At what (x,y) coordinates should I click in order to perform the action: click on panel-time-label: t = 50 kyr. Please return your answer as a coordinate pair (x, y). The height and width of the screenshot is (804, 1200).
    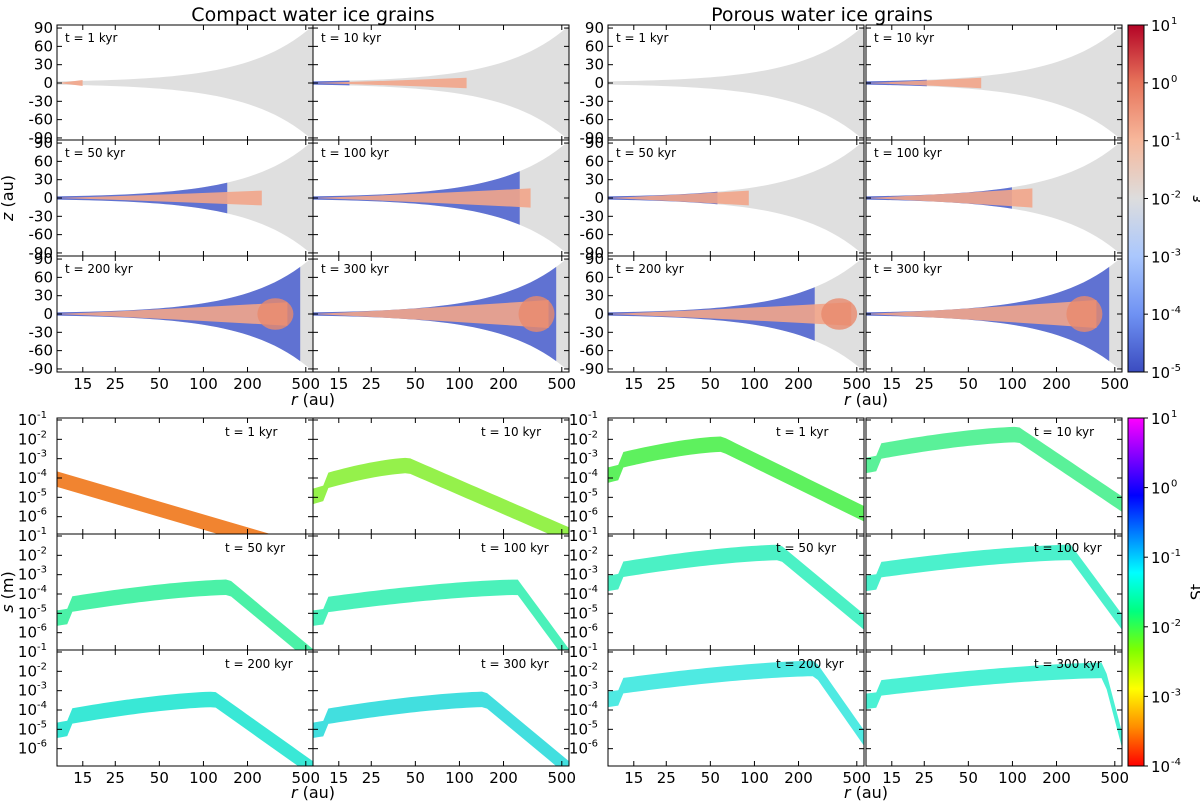
    Looking at the image, I should click on (255, 548).